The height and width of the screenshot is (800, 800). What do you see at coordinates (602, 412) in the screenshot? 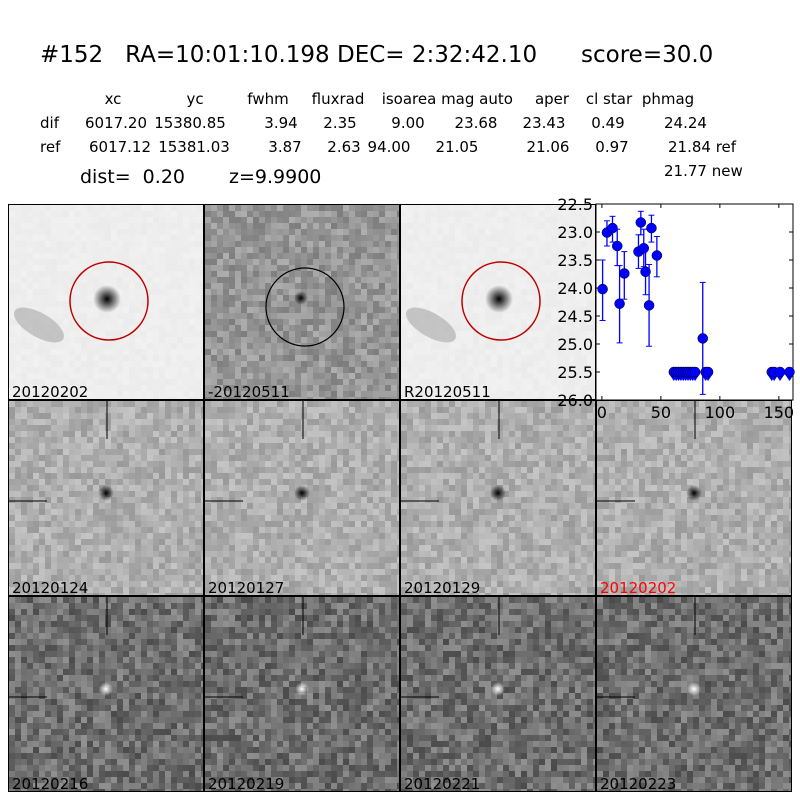
I see `x-tick-label: 0` at bounding box center [602, 412].